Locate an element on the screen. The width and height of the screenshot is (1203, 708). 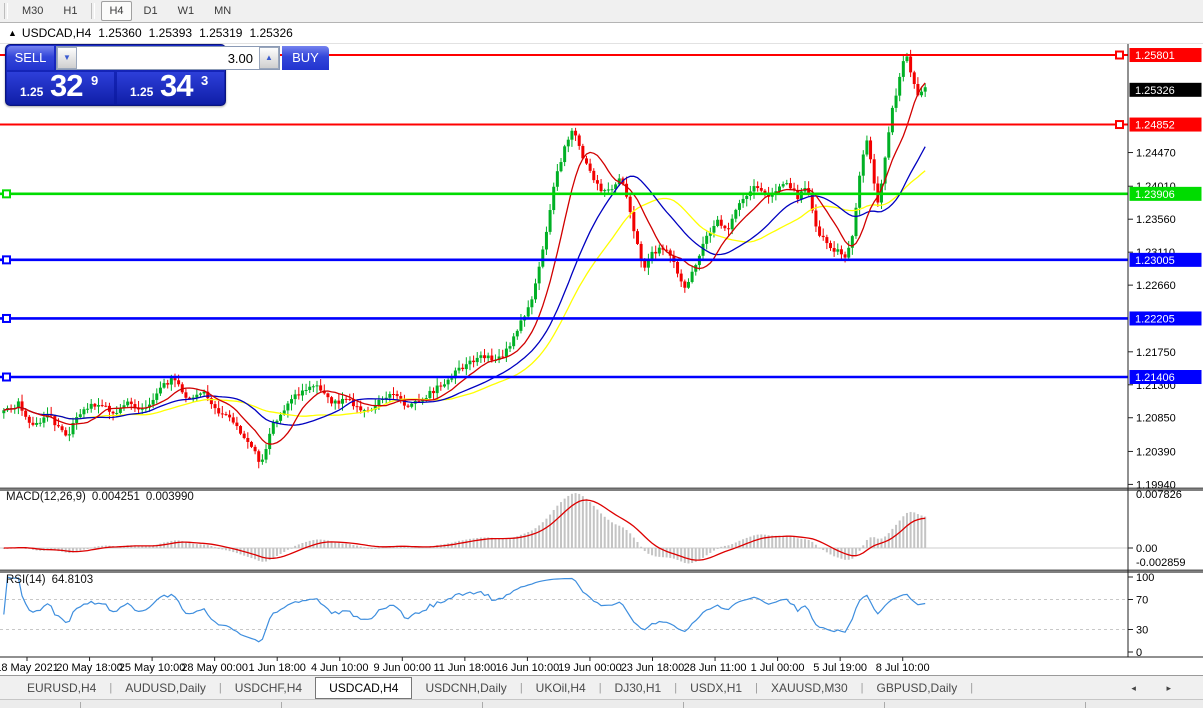
time-label: 8 Jul 10:00 is located at coordinates (903, 668).